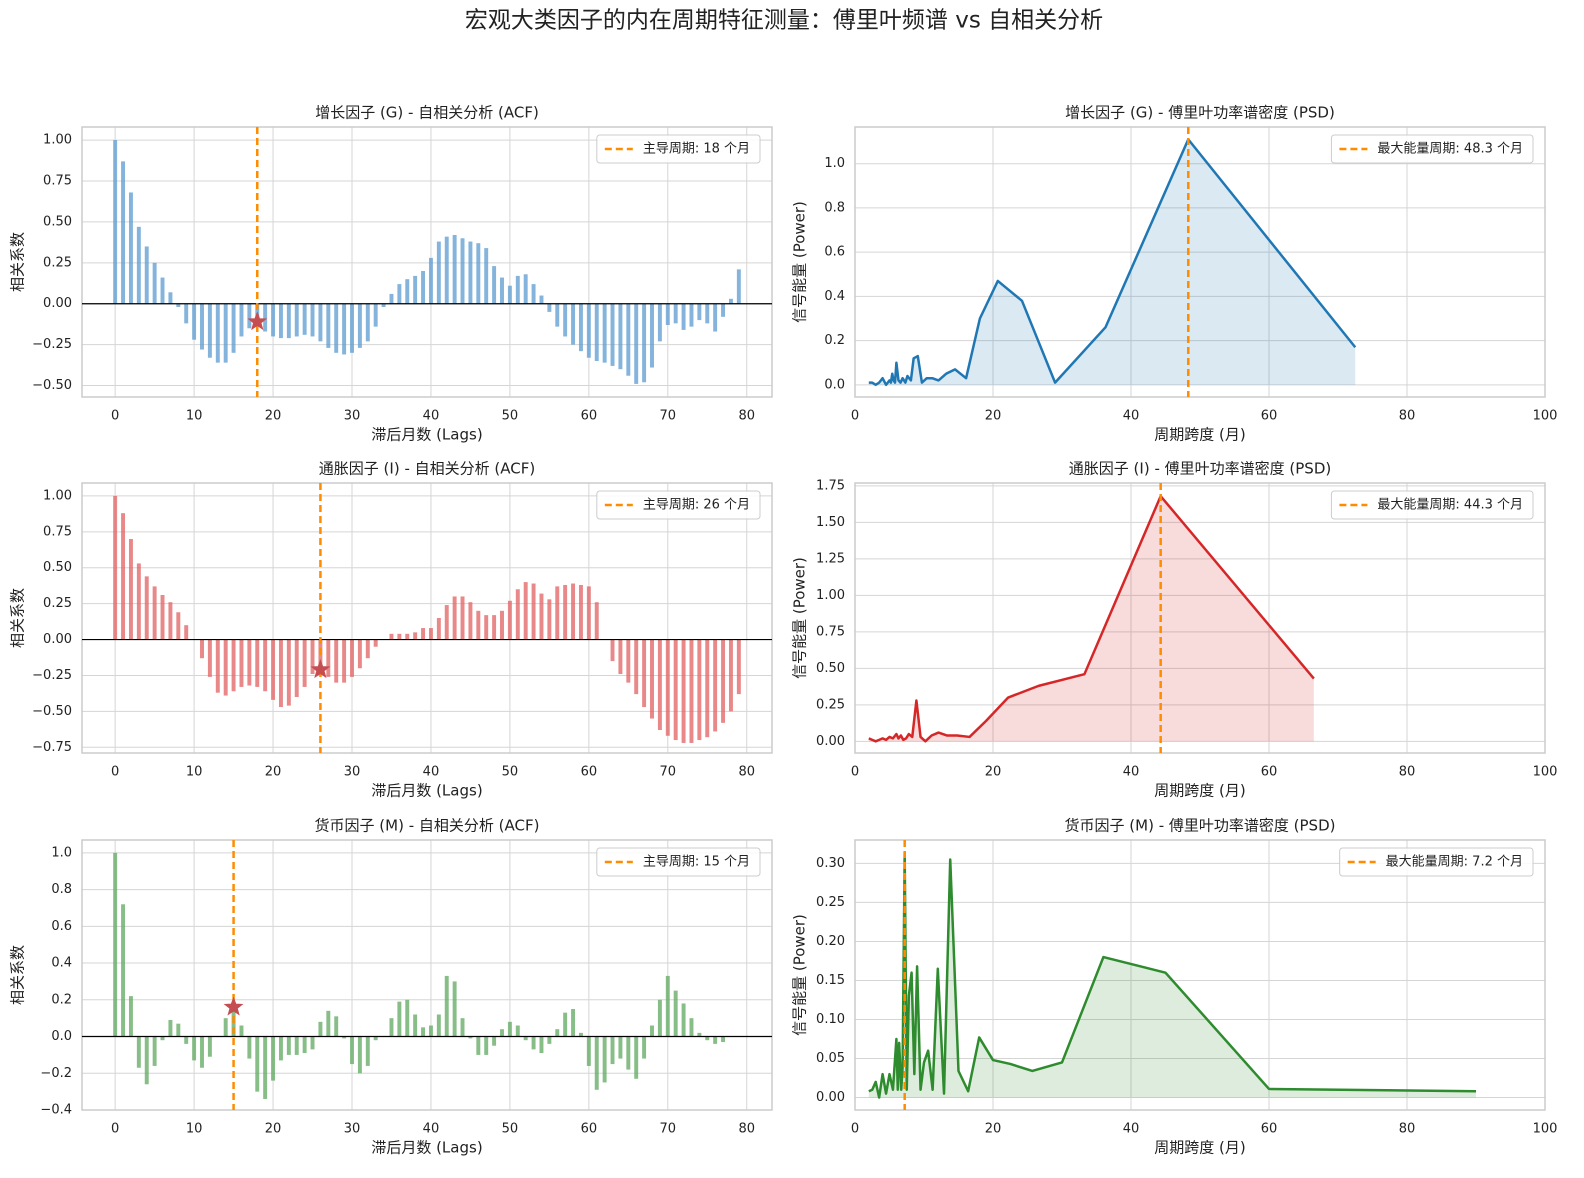 This screenshot has height=1178, width=1584. Describe the element at coordinates (52, 747) in the screenshot. I see `y-tick-label: −0.75` at that location.